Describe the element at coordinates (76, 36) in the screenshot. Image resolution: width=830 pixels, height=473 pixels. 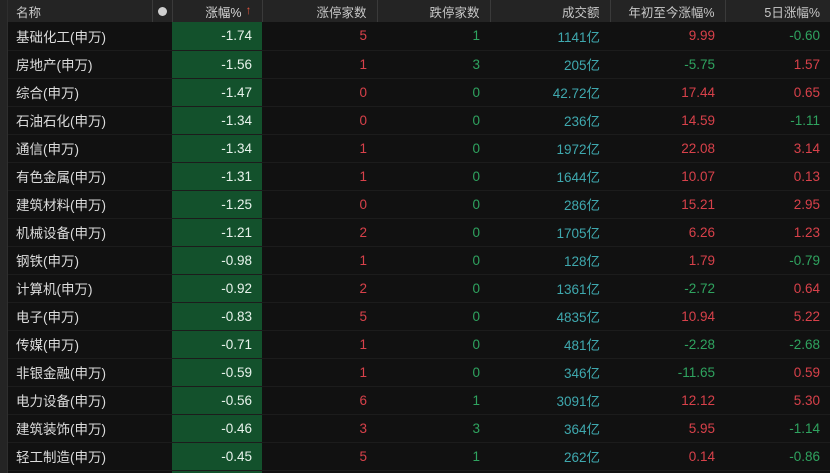
I see `cell-sector-name: 基础化工(申万)` at that location.